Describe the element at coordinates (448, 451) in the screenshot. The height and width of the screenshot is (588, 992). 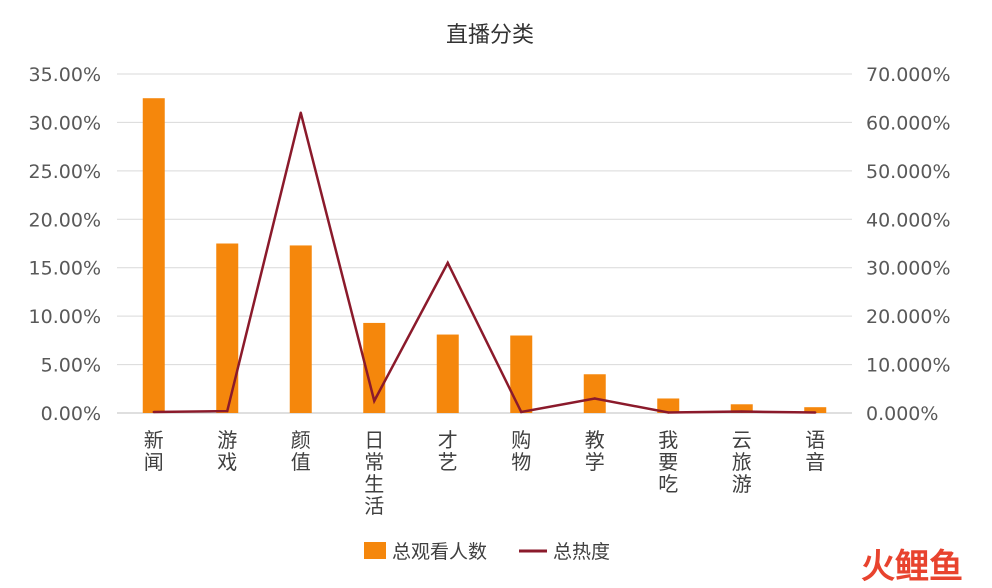
I see `category-label: 才艺` at that location.